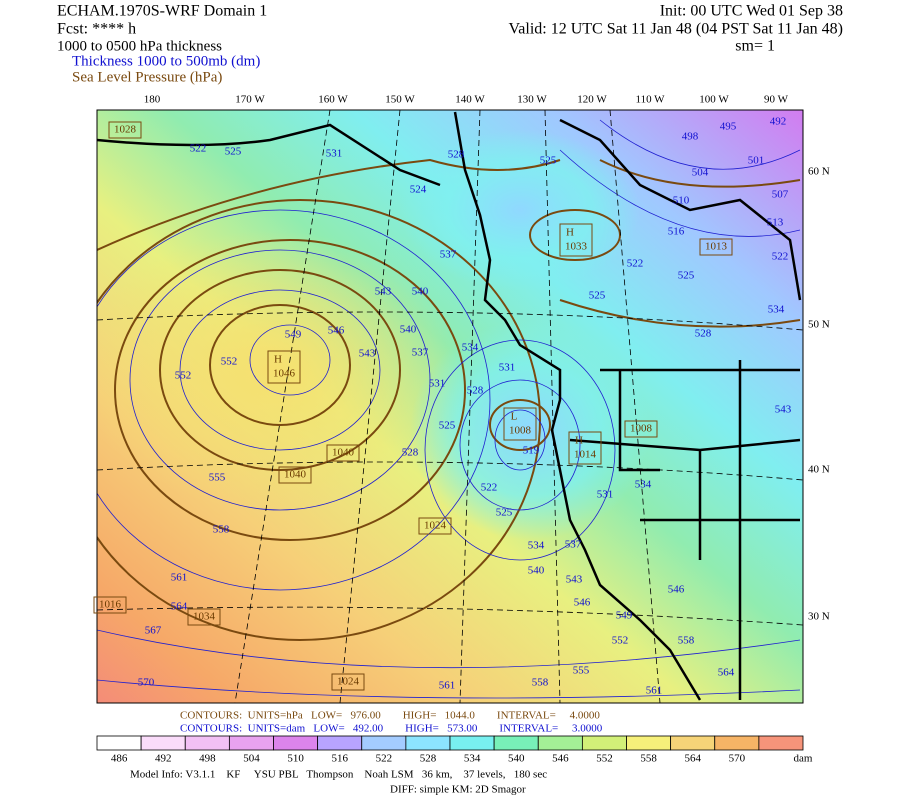 This screenshot has height=800, width=900. What do you see at coordinates (676, 232) in the screenshot?
I see `thickness-label: 516` at bounding box center [676, 232].